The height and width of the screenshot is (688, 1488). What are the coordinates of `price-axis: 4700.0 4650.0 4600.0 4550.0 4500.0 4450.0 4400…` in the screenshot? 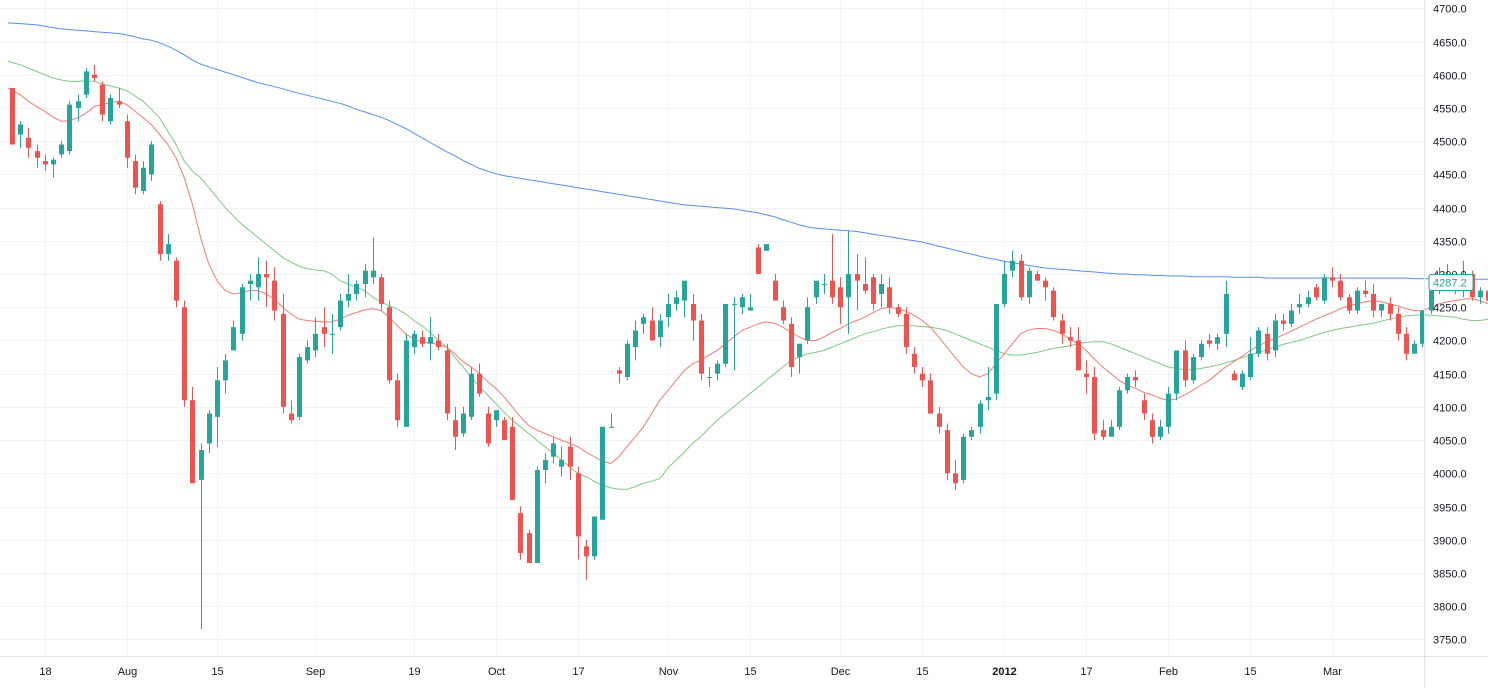 It's located at (1450, 325).